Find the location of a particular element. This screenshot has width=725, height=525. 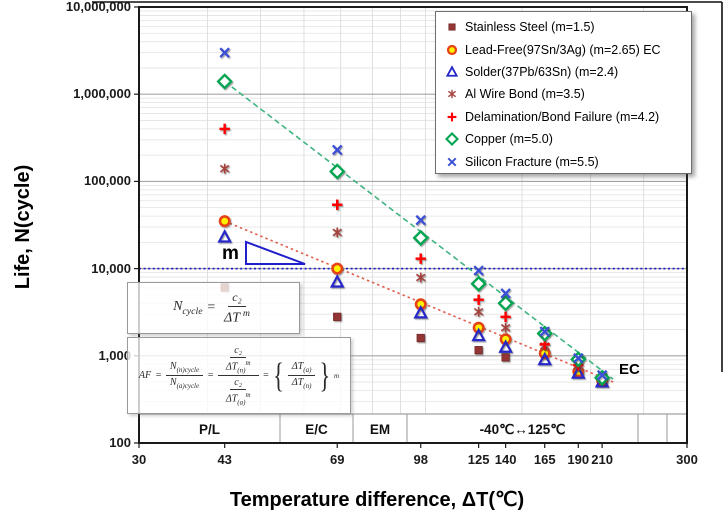

legend-item-label: Al Wire Bond (m=3.5) is located at coordinates (525, 94).